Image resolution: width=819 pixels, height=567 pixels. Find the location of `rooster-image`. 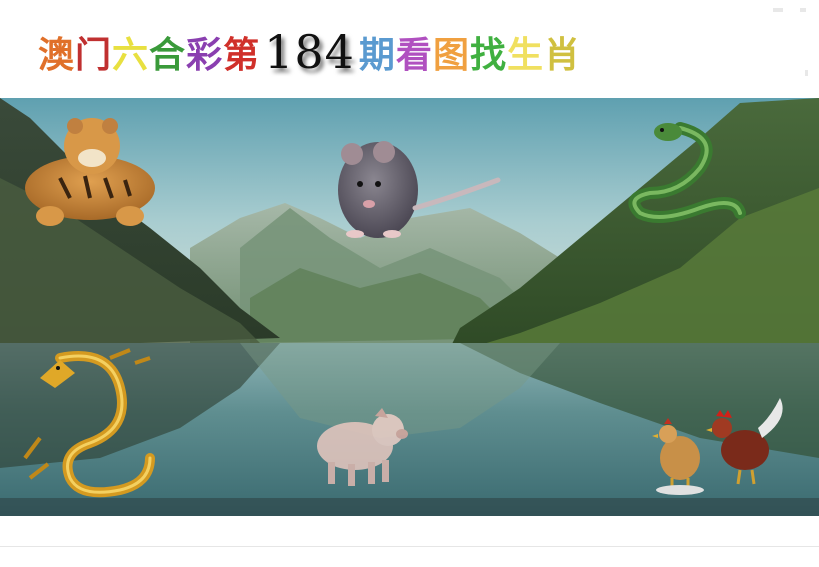

rooster-image is located at coordinates (744, 441).